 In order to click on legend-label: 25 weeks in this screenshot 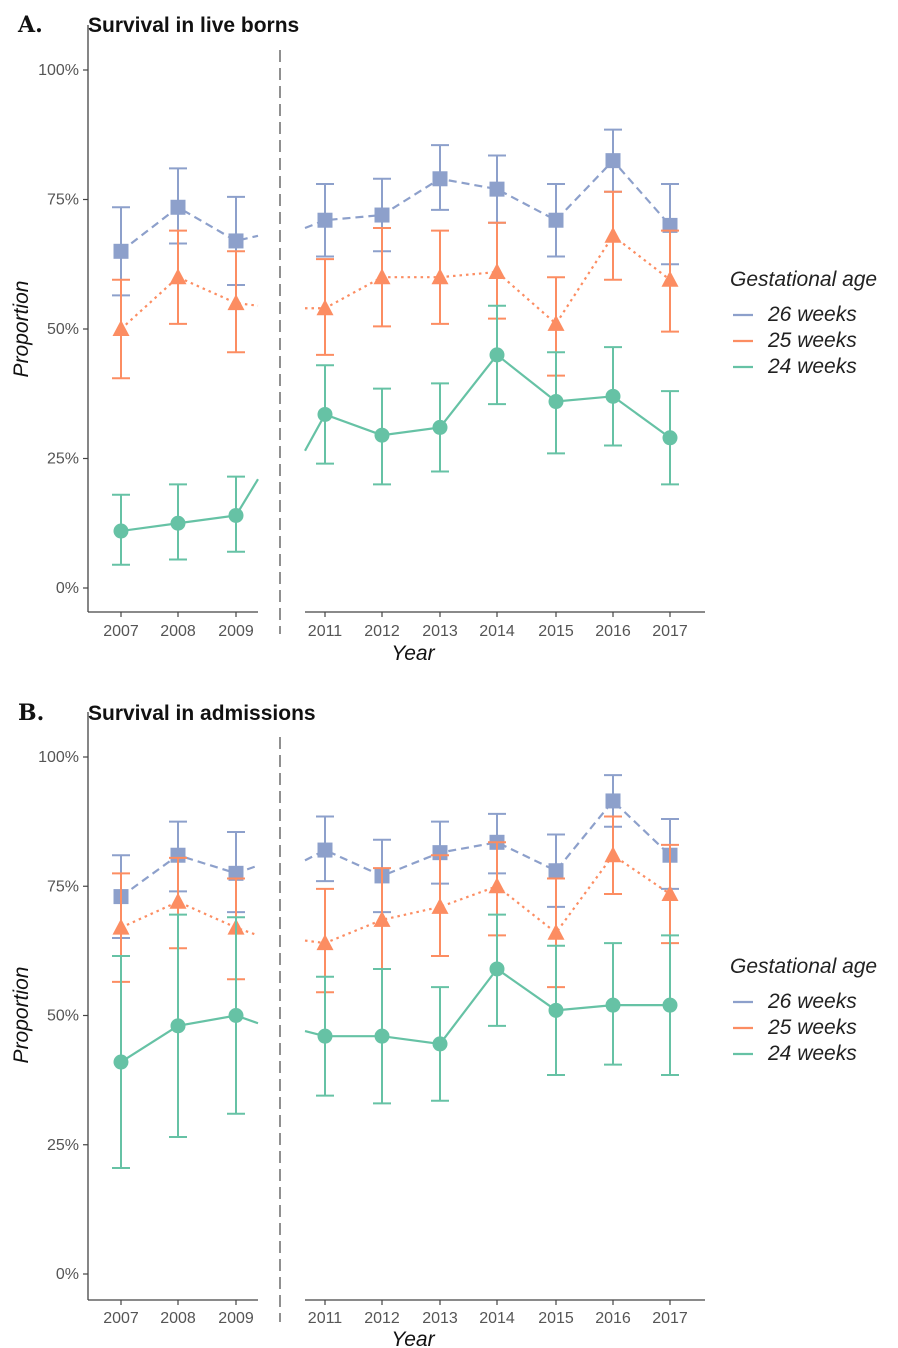, I will do `click(812, 340)`.